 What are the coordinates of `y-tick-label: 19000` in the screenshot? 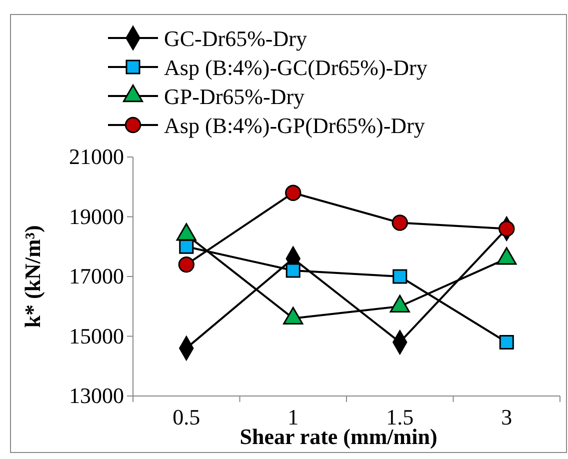 It's located at (96, 216).